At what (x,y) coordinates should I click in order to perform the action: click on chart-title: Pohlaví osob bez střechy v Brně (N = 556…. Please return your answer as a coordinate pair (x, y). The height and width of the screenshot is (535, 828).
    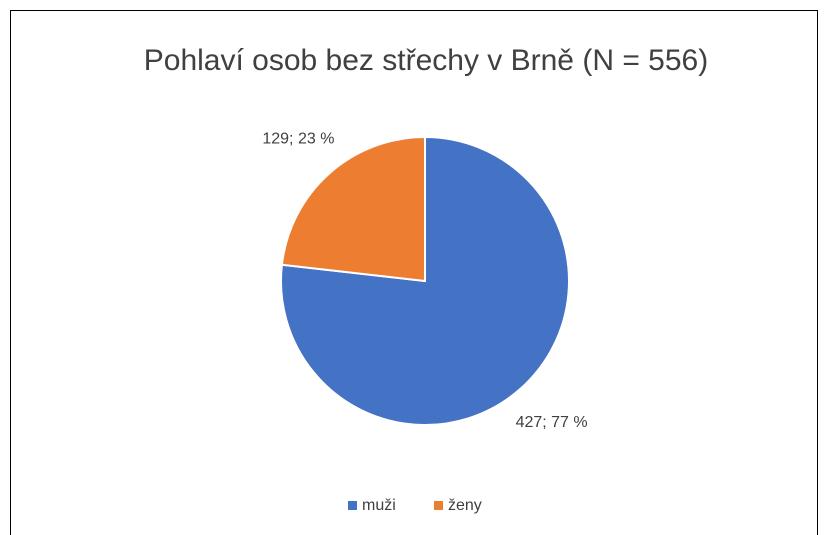
    Looking at the image, I should click on (426, 60).